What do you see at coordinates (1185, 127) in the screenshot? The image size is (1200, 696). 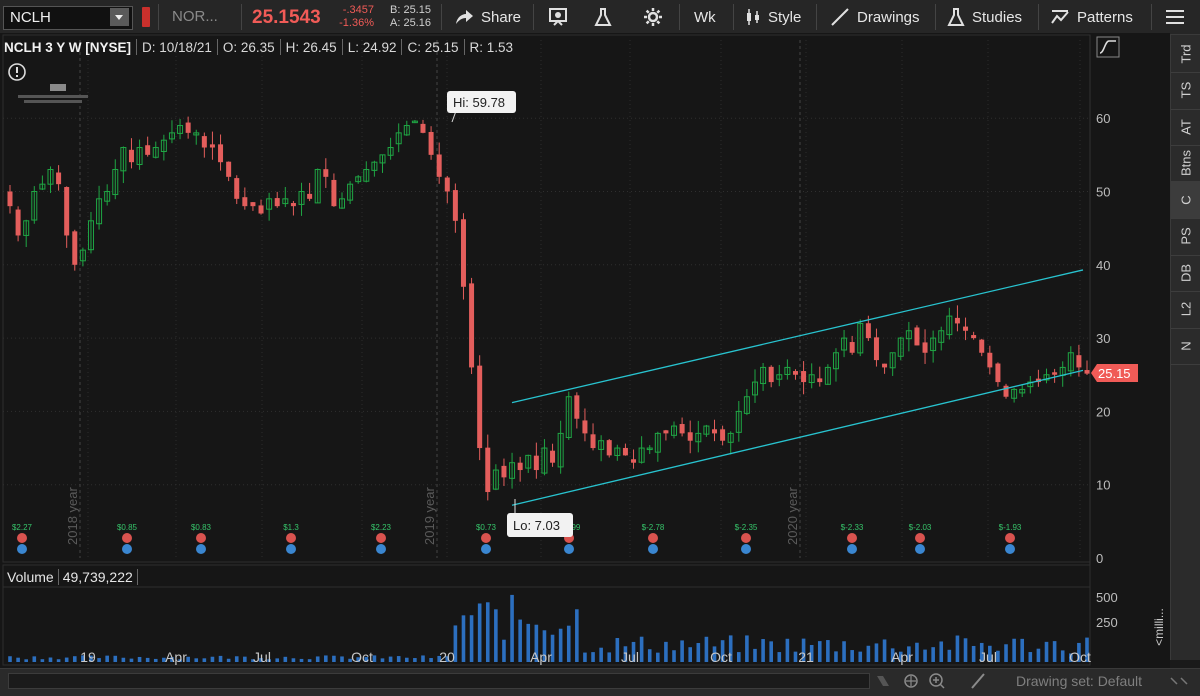 I see `right-tab-at: AT` at bounding box center [1185, 127].